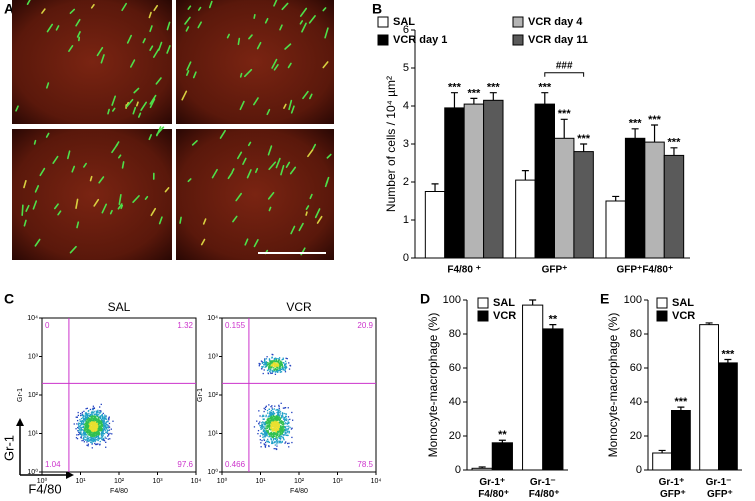 Image resolution: width=755 pixels, height=501 pixels. What do you see at coordinates (718, 488) in the screenshot?
I see `x-tick-label: Gr-1⁻ GFP⁺` at bounding box center [718, 488].